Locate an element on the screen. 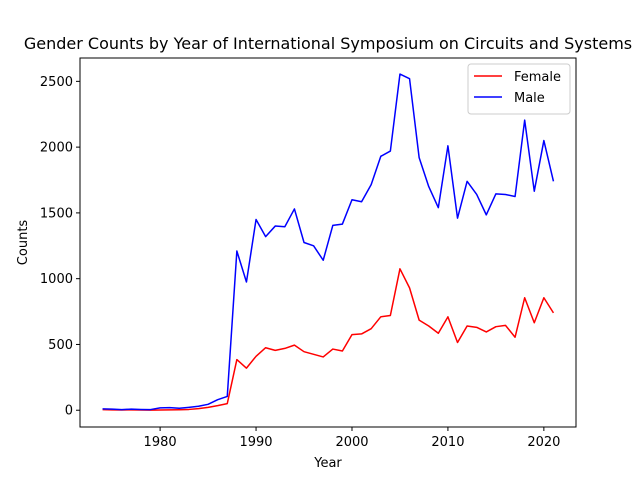  x-tick-label: 1980 is located at coordinates (160, 442).